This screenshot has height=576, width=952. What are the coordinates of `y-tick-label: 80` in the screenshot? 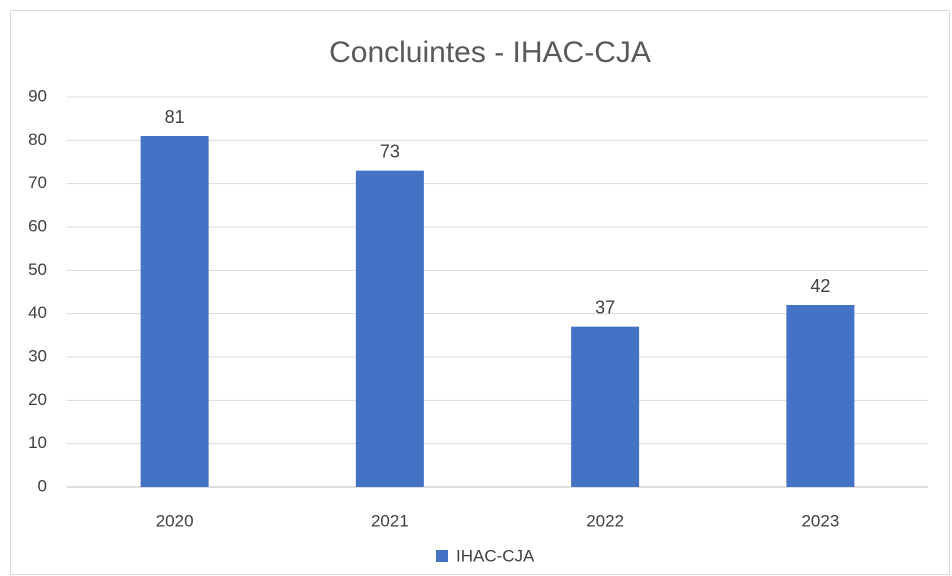 It's located at (37, 139).